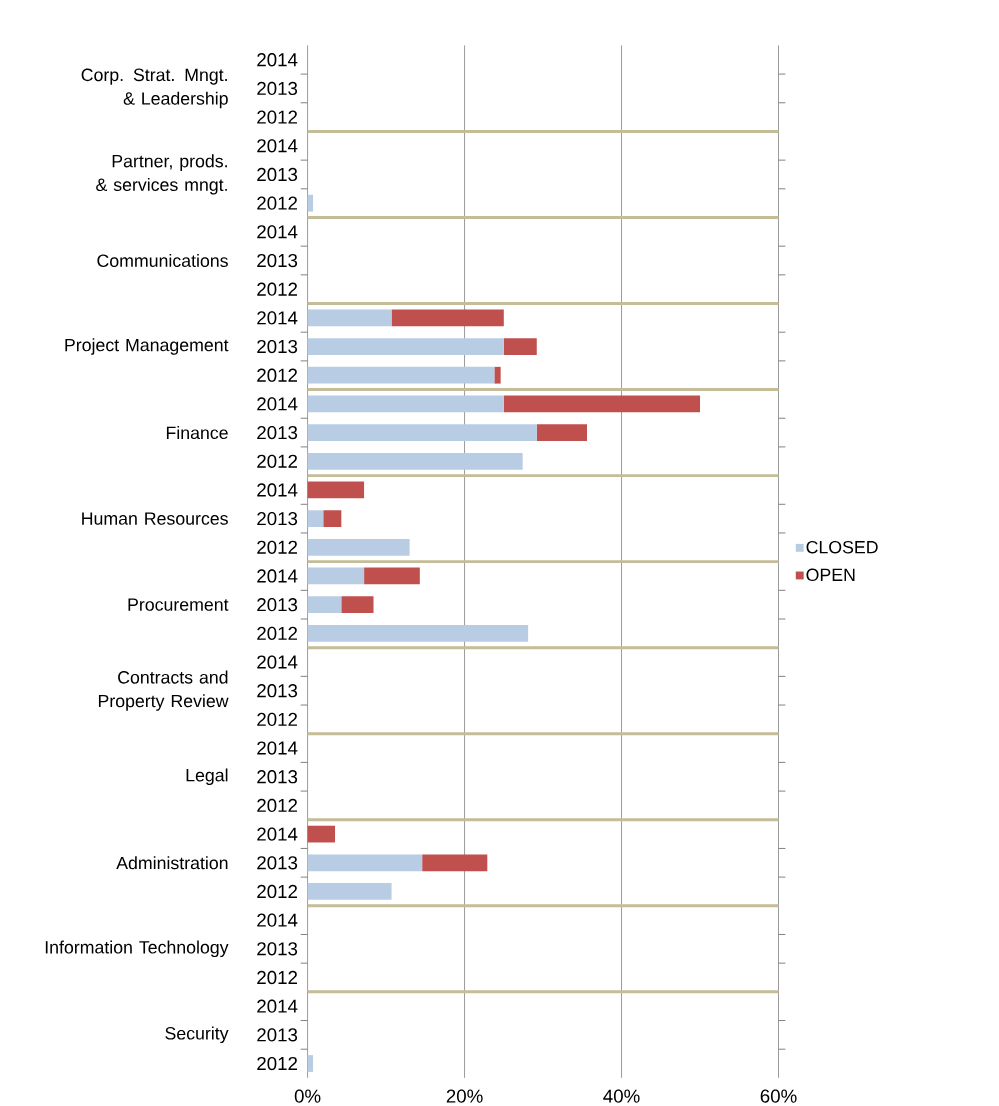 This screenshot has height=1106, width=999. Describe the element at coordinates (778, 1096) in the screenshot. I see `x-tick-label: 60%` at that location.